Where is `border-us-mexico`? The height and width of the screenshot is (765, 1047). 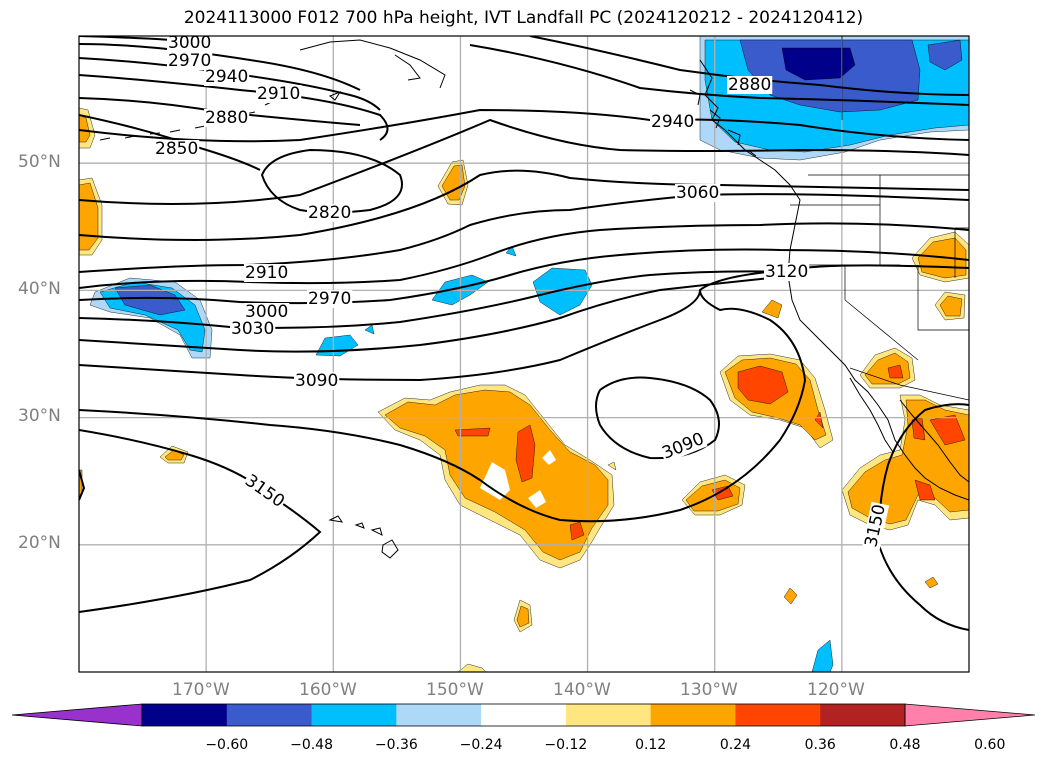 border-us-mexico is located at coordinates (909, 384).